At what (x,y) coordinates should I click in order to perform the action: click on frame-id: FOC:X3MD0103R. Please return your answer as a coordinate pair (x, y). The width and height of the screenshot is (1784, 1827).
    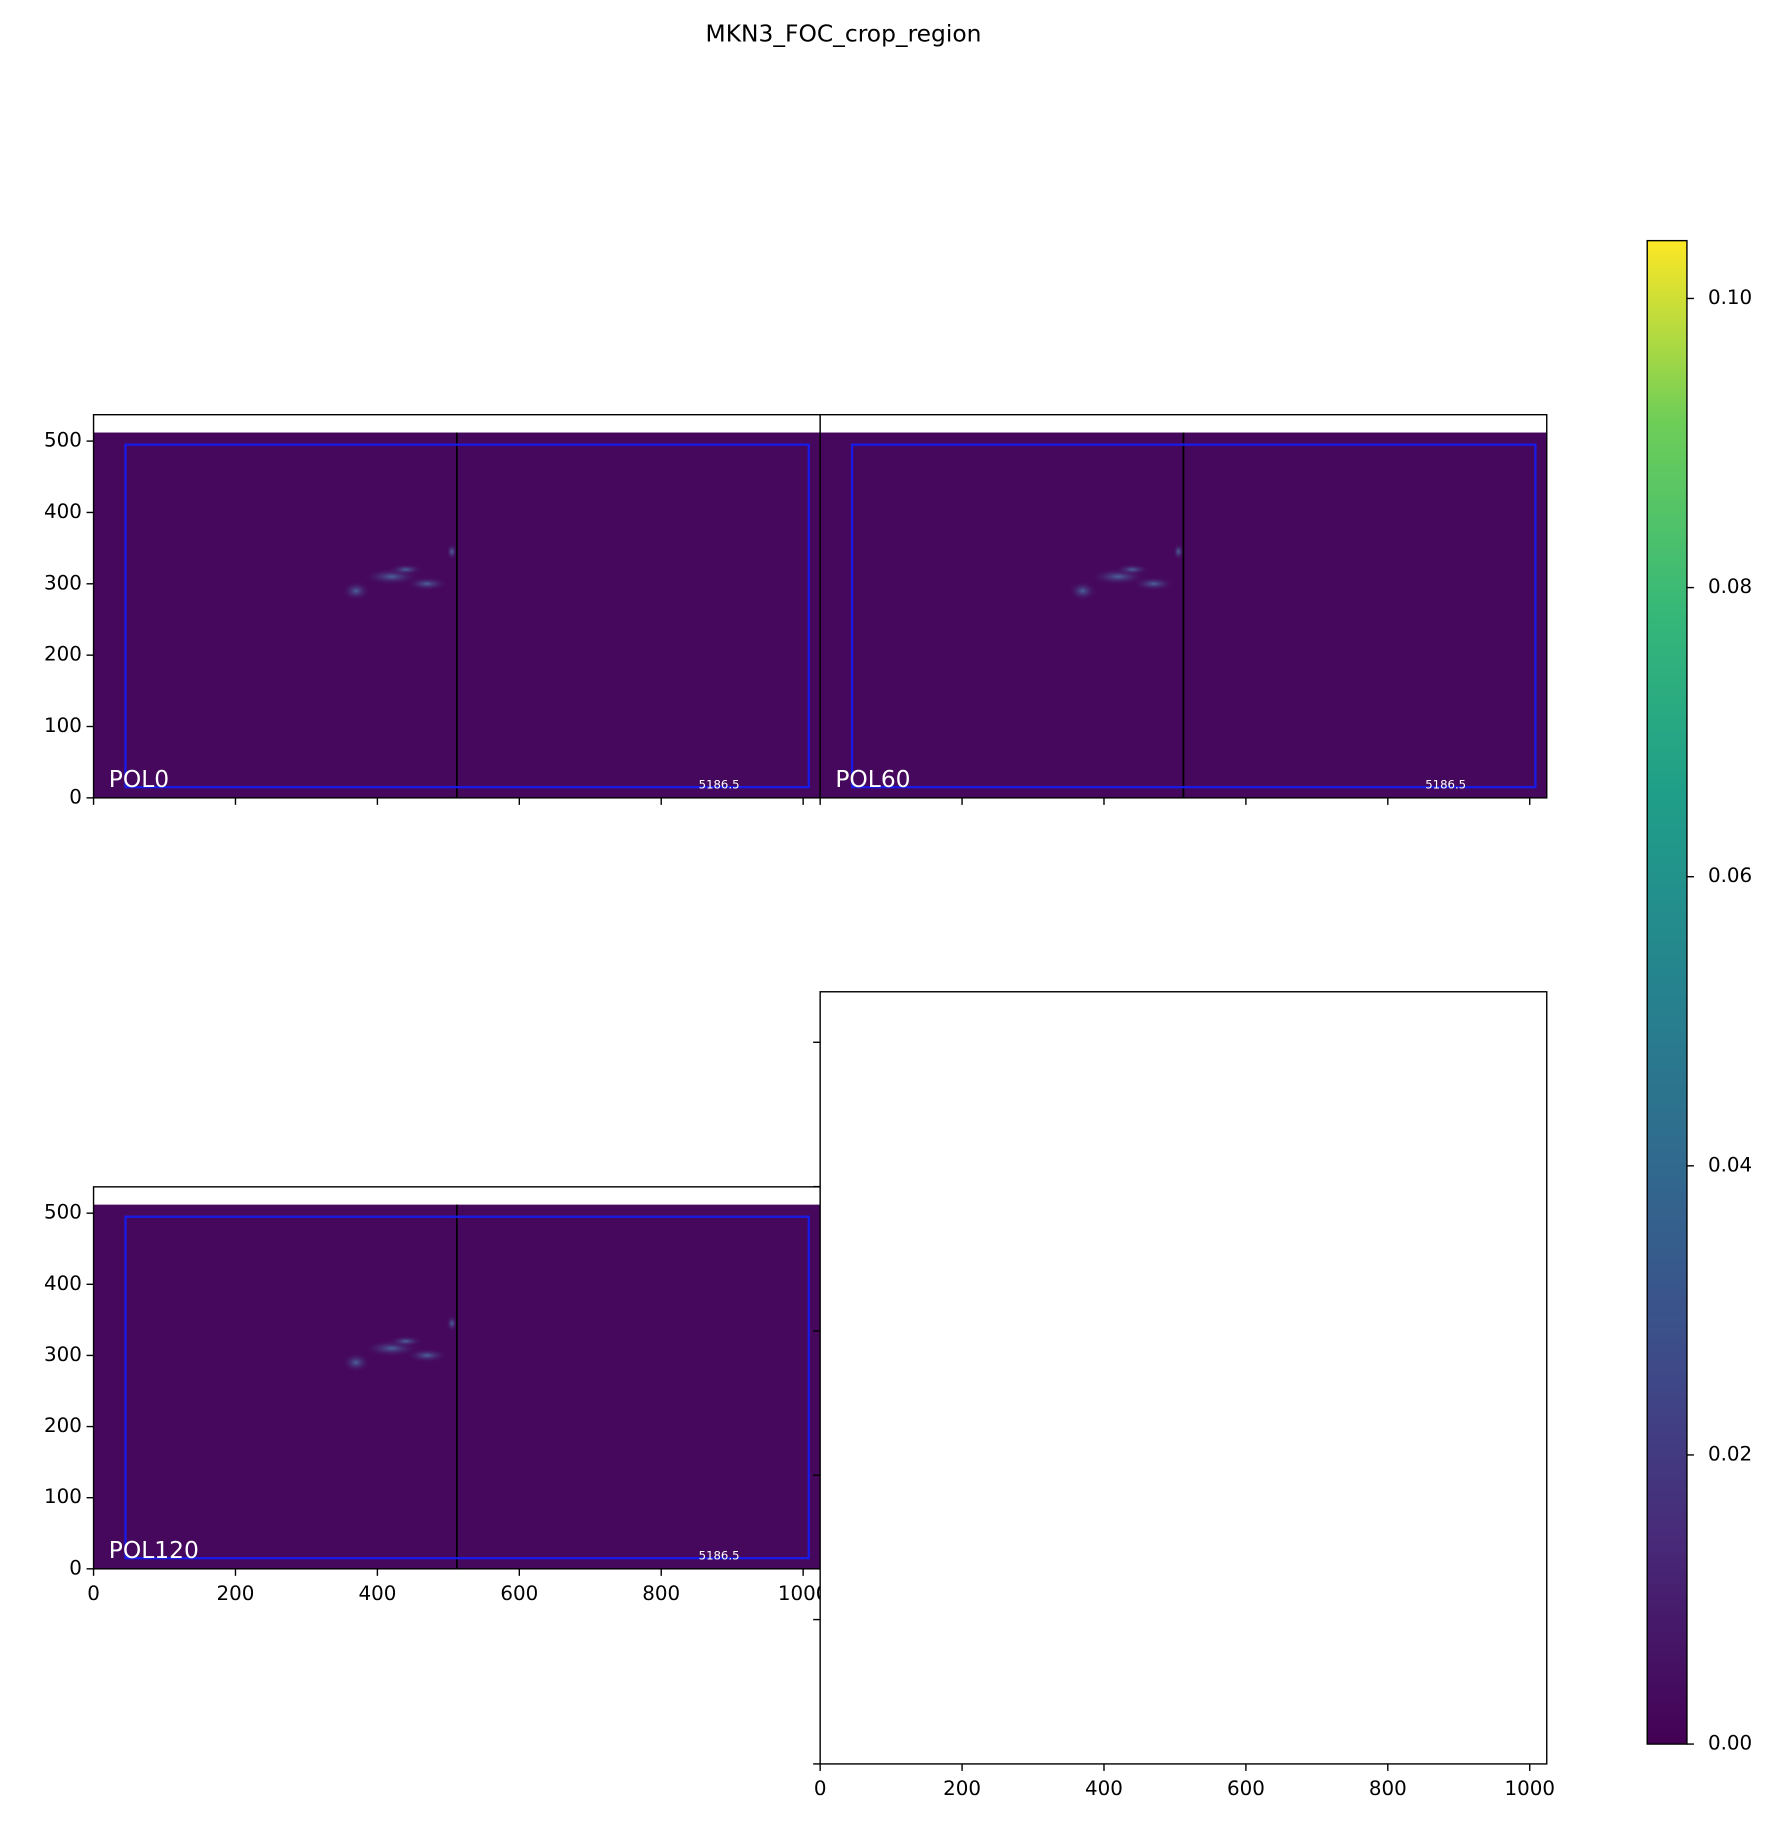
    Looking at the image, I should click on (149, 1201).